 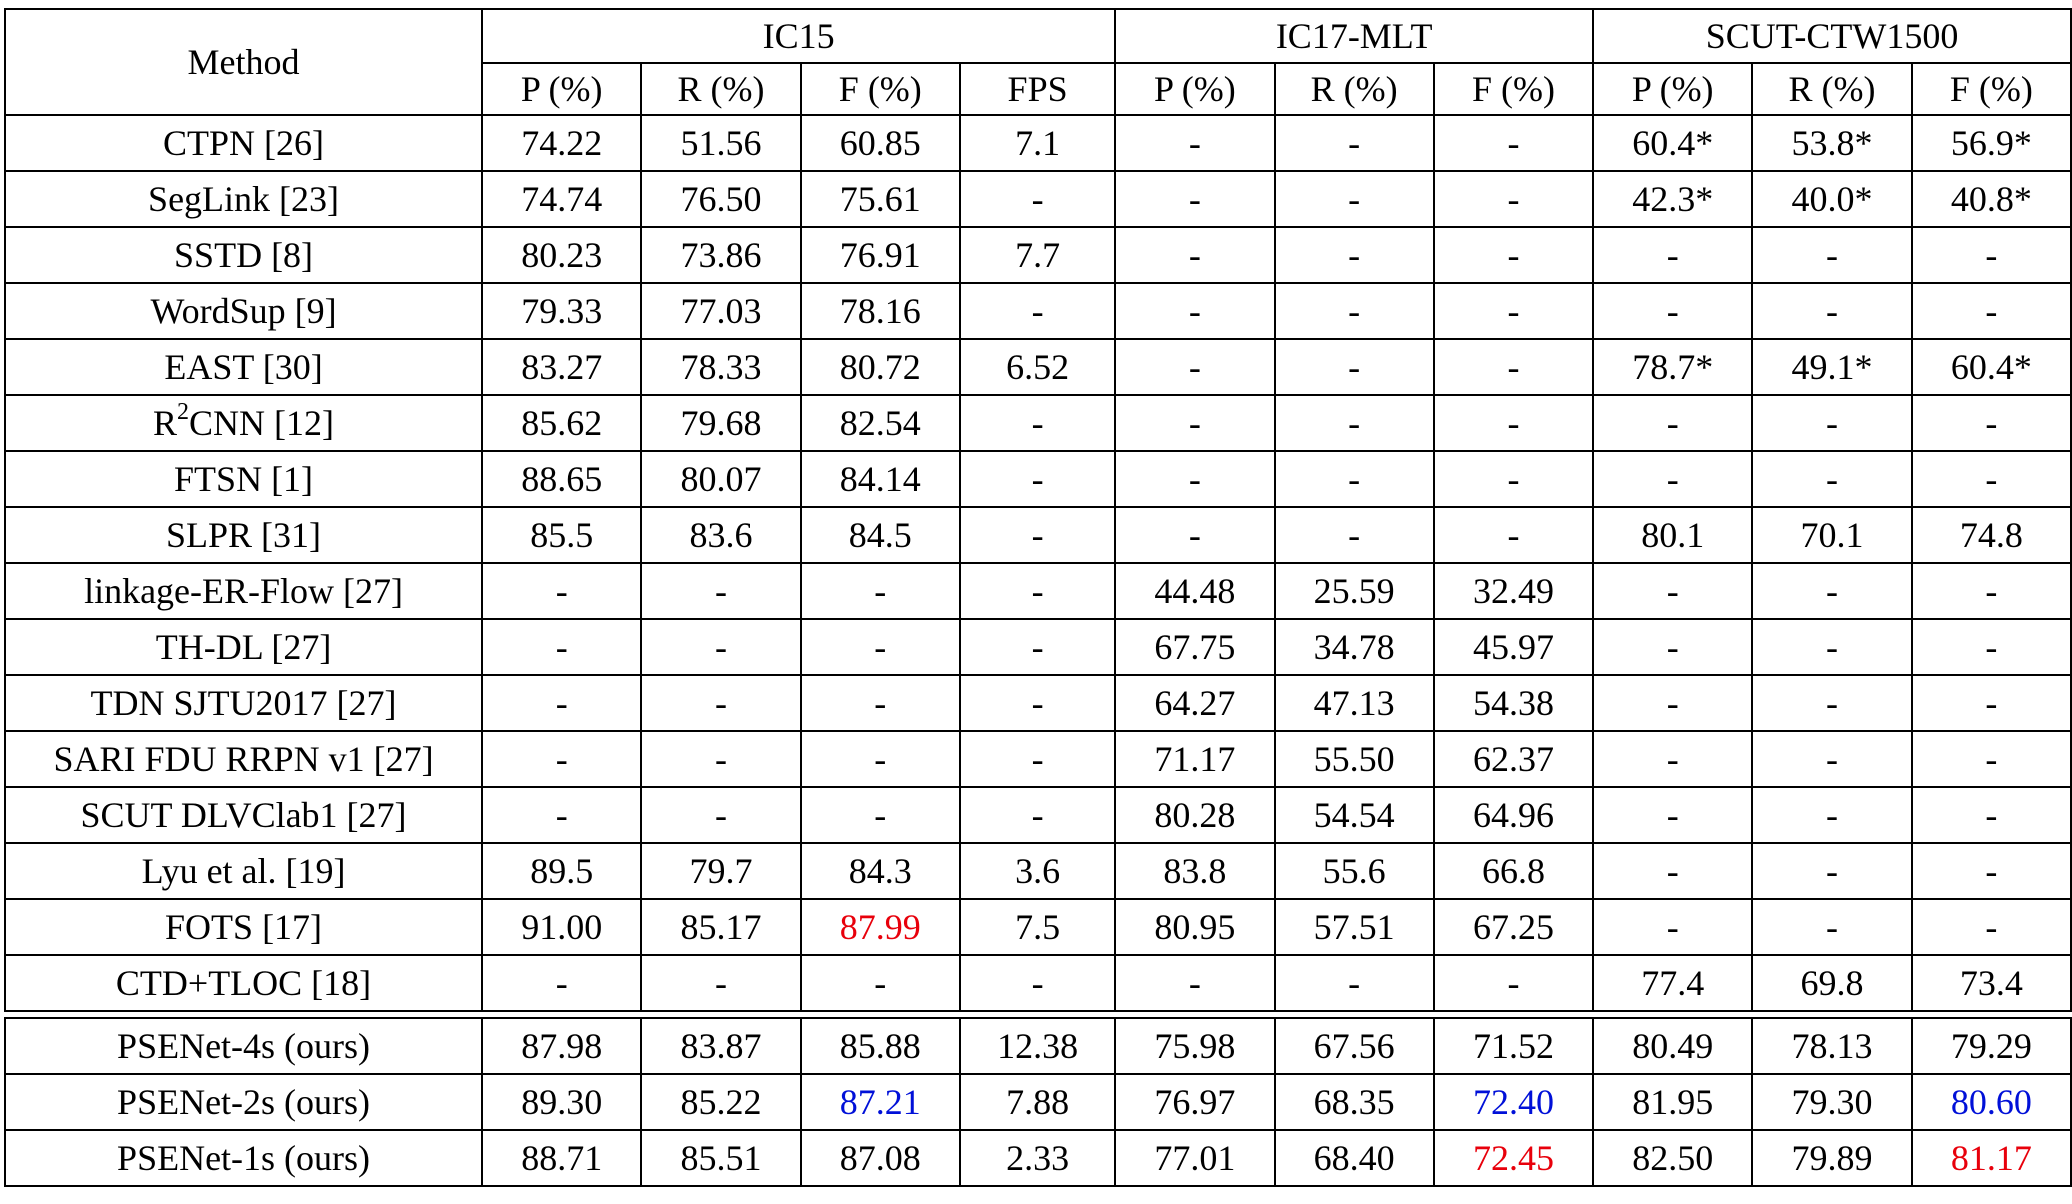 What do you see at coordinates (721, 927) in the screenshot?
I see `value-cell: 85.17` at bounding box center [721, 927].